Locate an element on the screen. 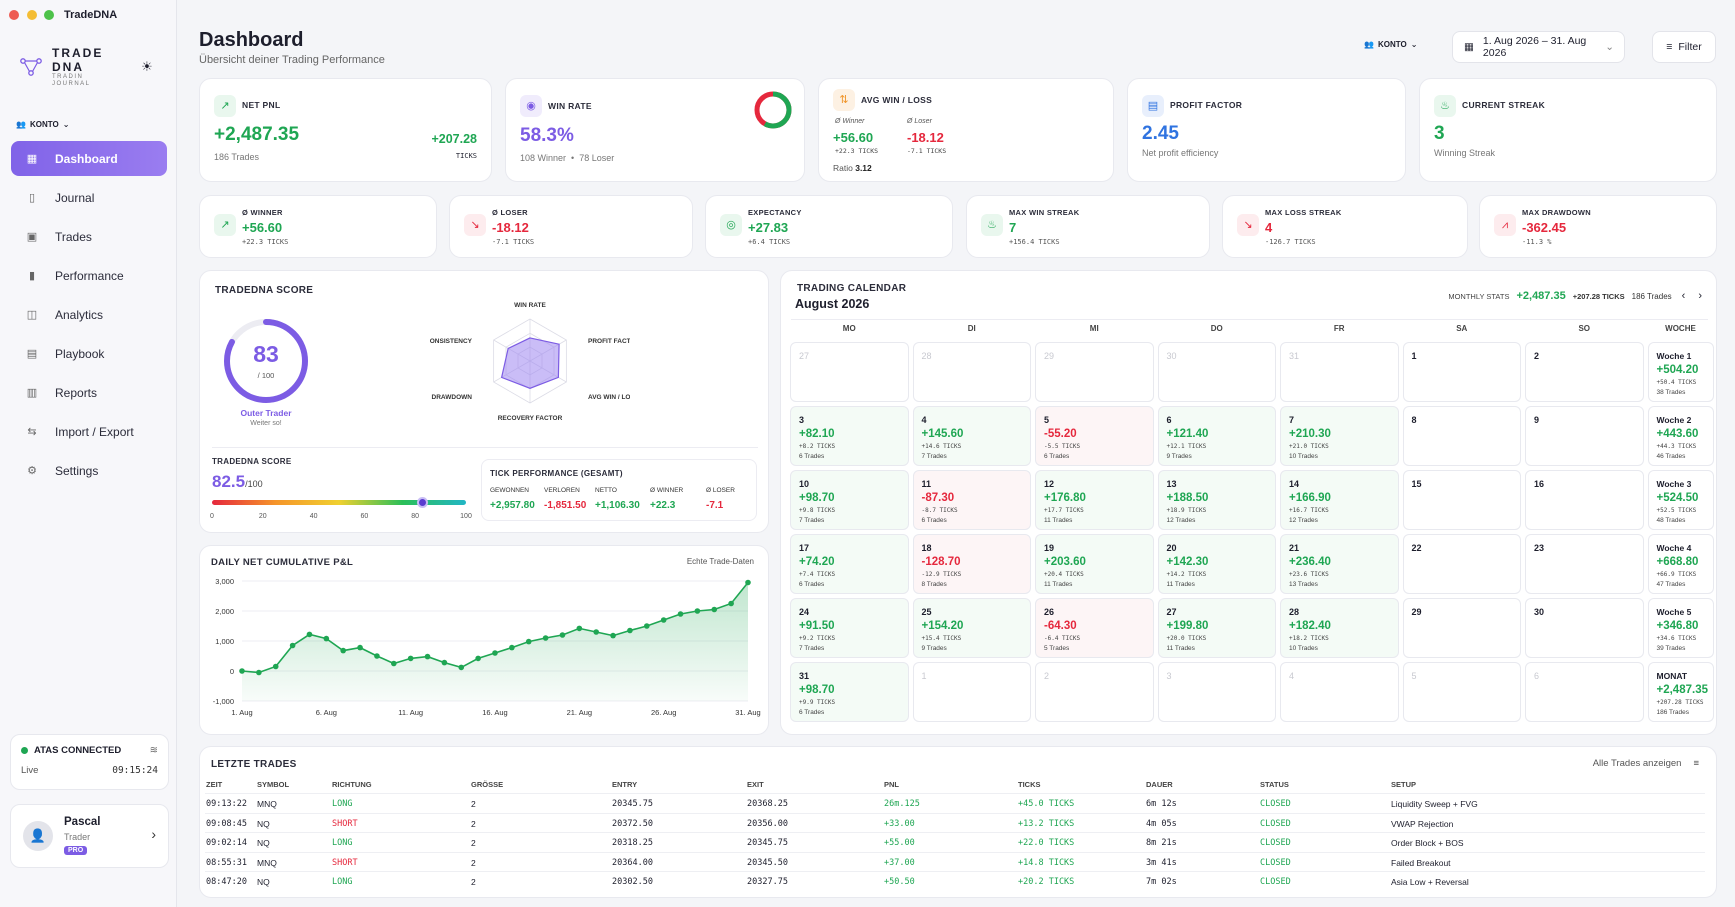 Image resolution: width=1735 pixels, height=907 pixels. calendar-week-total: Woche 4 +668.80 +66.9 TICKS 47 Trades is located at coordinates (1680, 564).